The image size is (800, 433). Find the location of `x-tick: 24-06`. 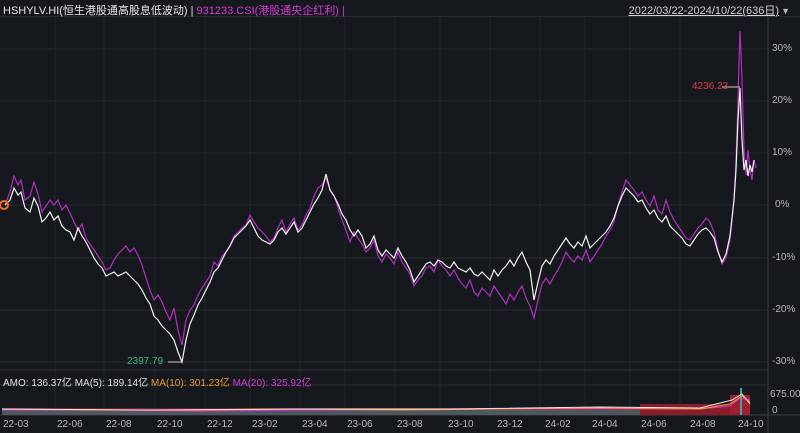

x-tick: 24-06 is located at coordinates (654, 424).